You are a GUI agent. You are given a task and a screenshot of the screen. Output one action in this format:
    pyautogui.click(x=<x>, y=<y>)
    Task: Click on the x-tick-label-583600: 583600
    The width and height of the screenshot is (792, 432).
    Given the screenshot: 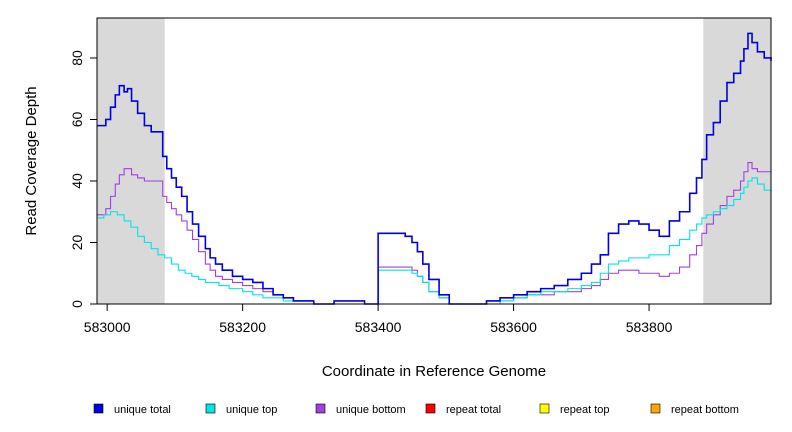 What is the action you would take?
    pyautogui.click(x=513, y=327)
    